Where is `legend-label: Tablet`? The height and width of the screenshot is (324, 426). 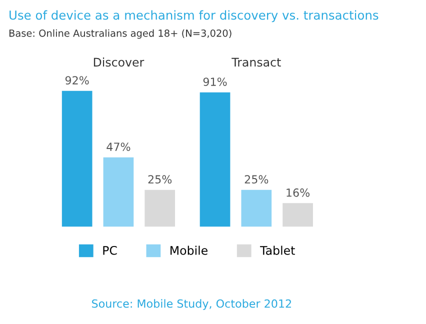 legend-label: Tablet is located at coordinates (277, 250).